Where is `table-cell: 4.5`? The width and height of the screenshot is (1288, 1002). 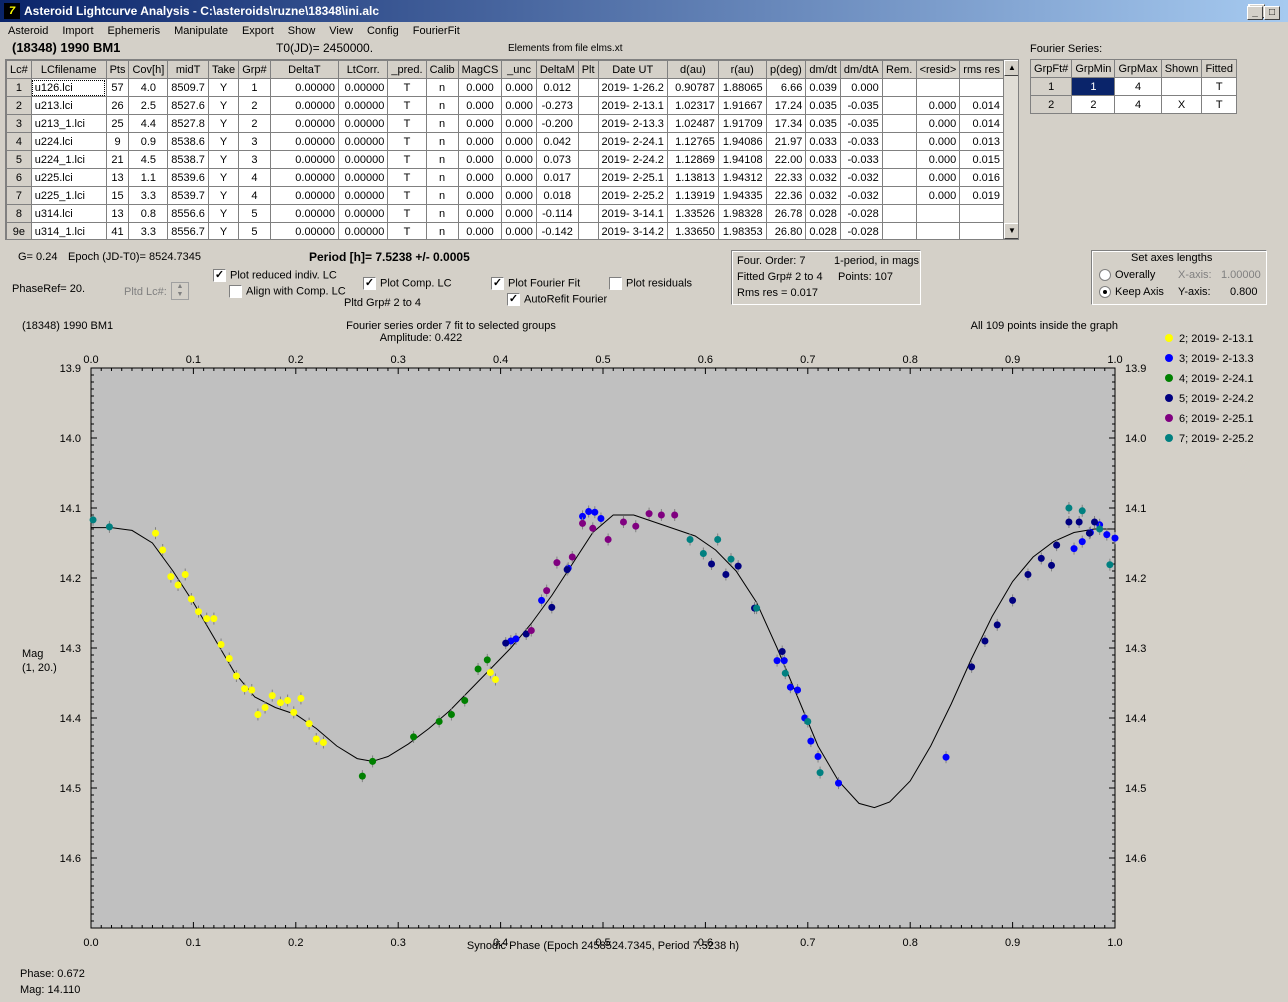
table-cell: 4.5 is located at coordinates (148, 159).